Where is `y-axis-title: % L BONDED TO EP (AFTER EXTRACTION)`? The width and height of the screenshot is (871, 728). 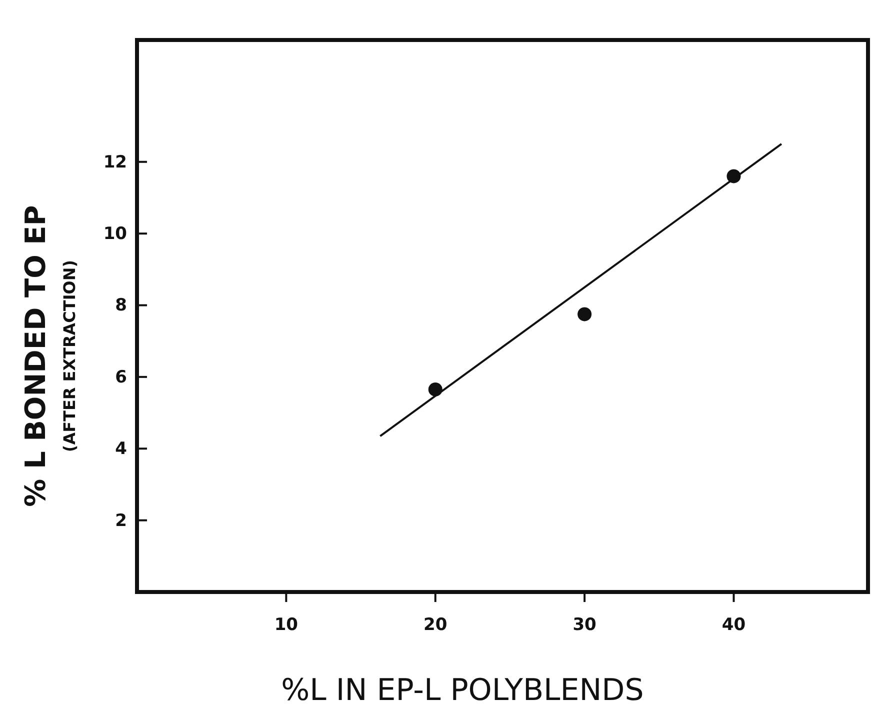
y-axis-title: % L BONDED TO EP (AFTER EXTRACTION) is located at coordinates (49, 356).